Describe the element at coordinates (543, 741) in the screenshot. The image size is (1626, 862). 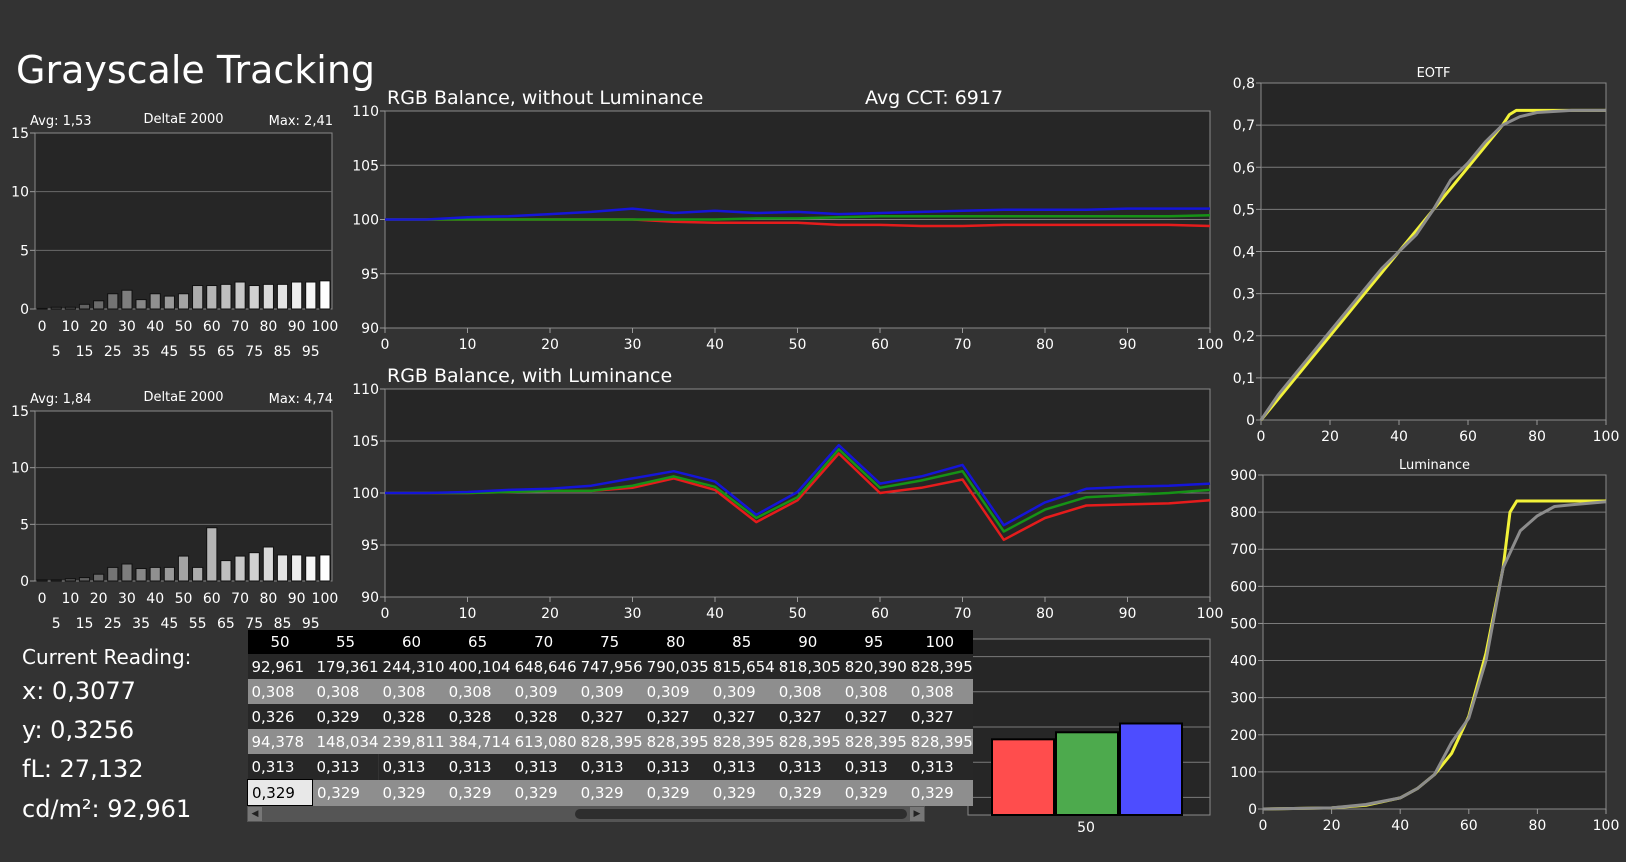
I see `table-cell: 613,080` at that location.